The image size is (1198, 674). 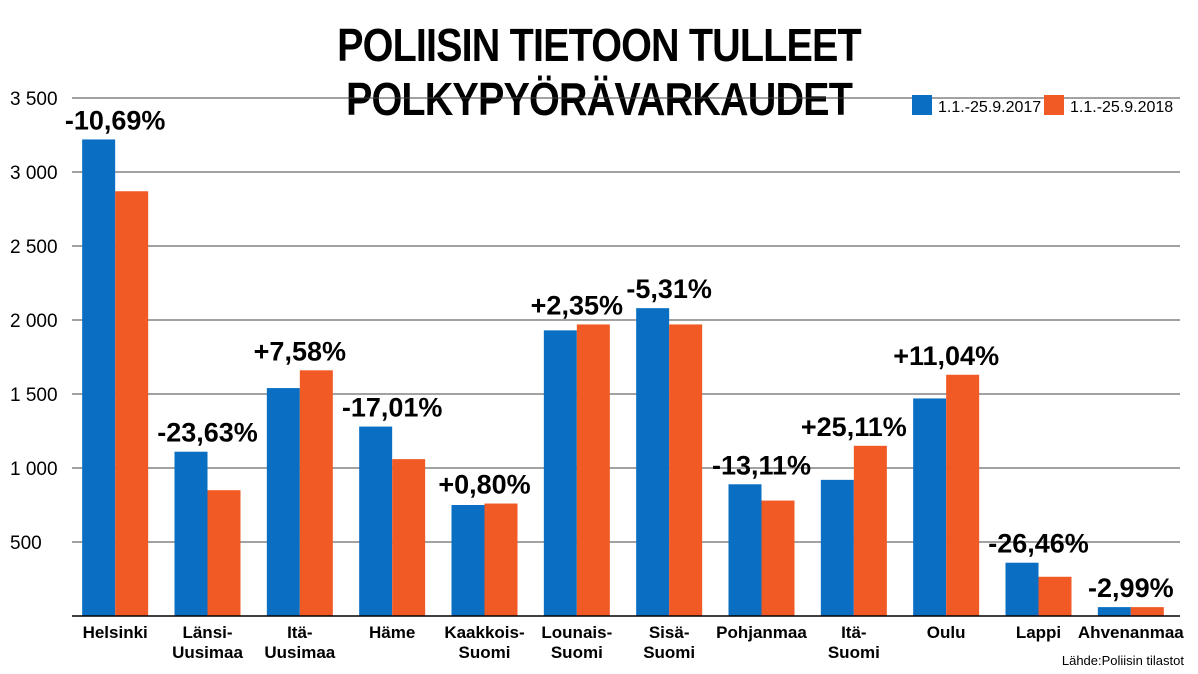 What do you see at coordinates (576, 632) in the screenshot?
I see `category-label: Lounais-` at bounding box center [576, 632].